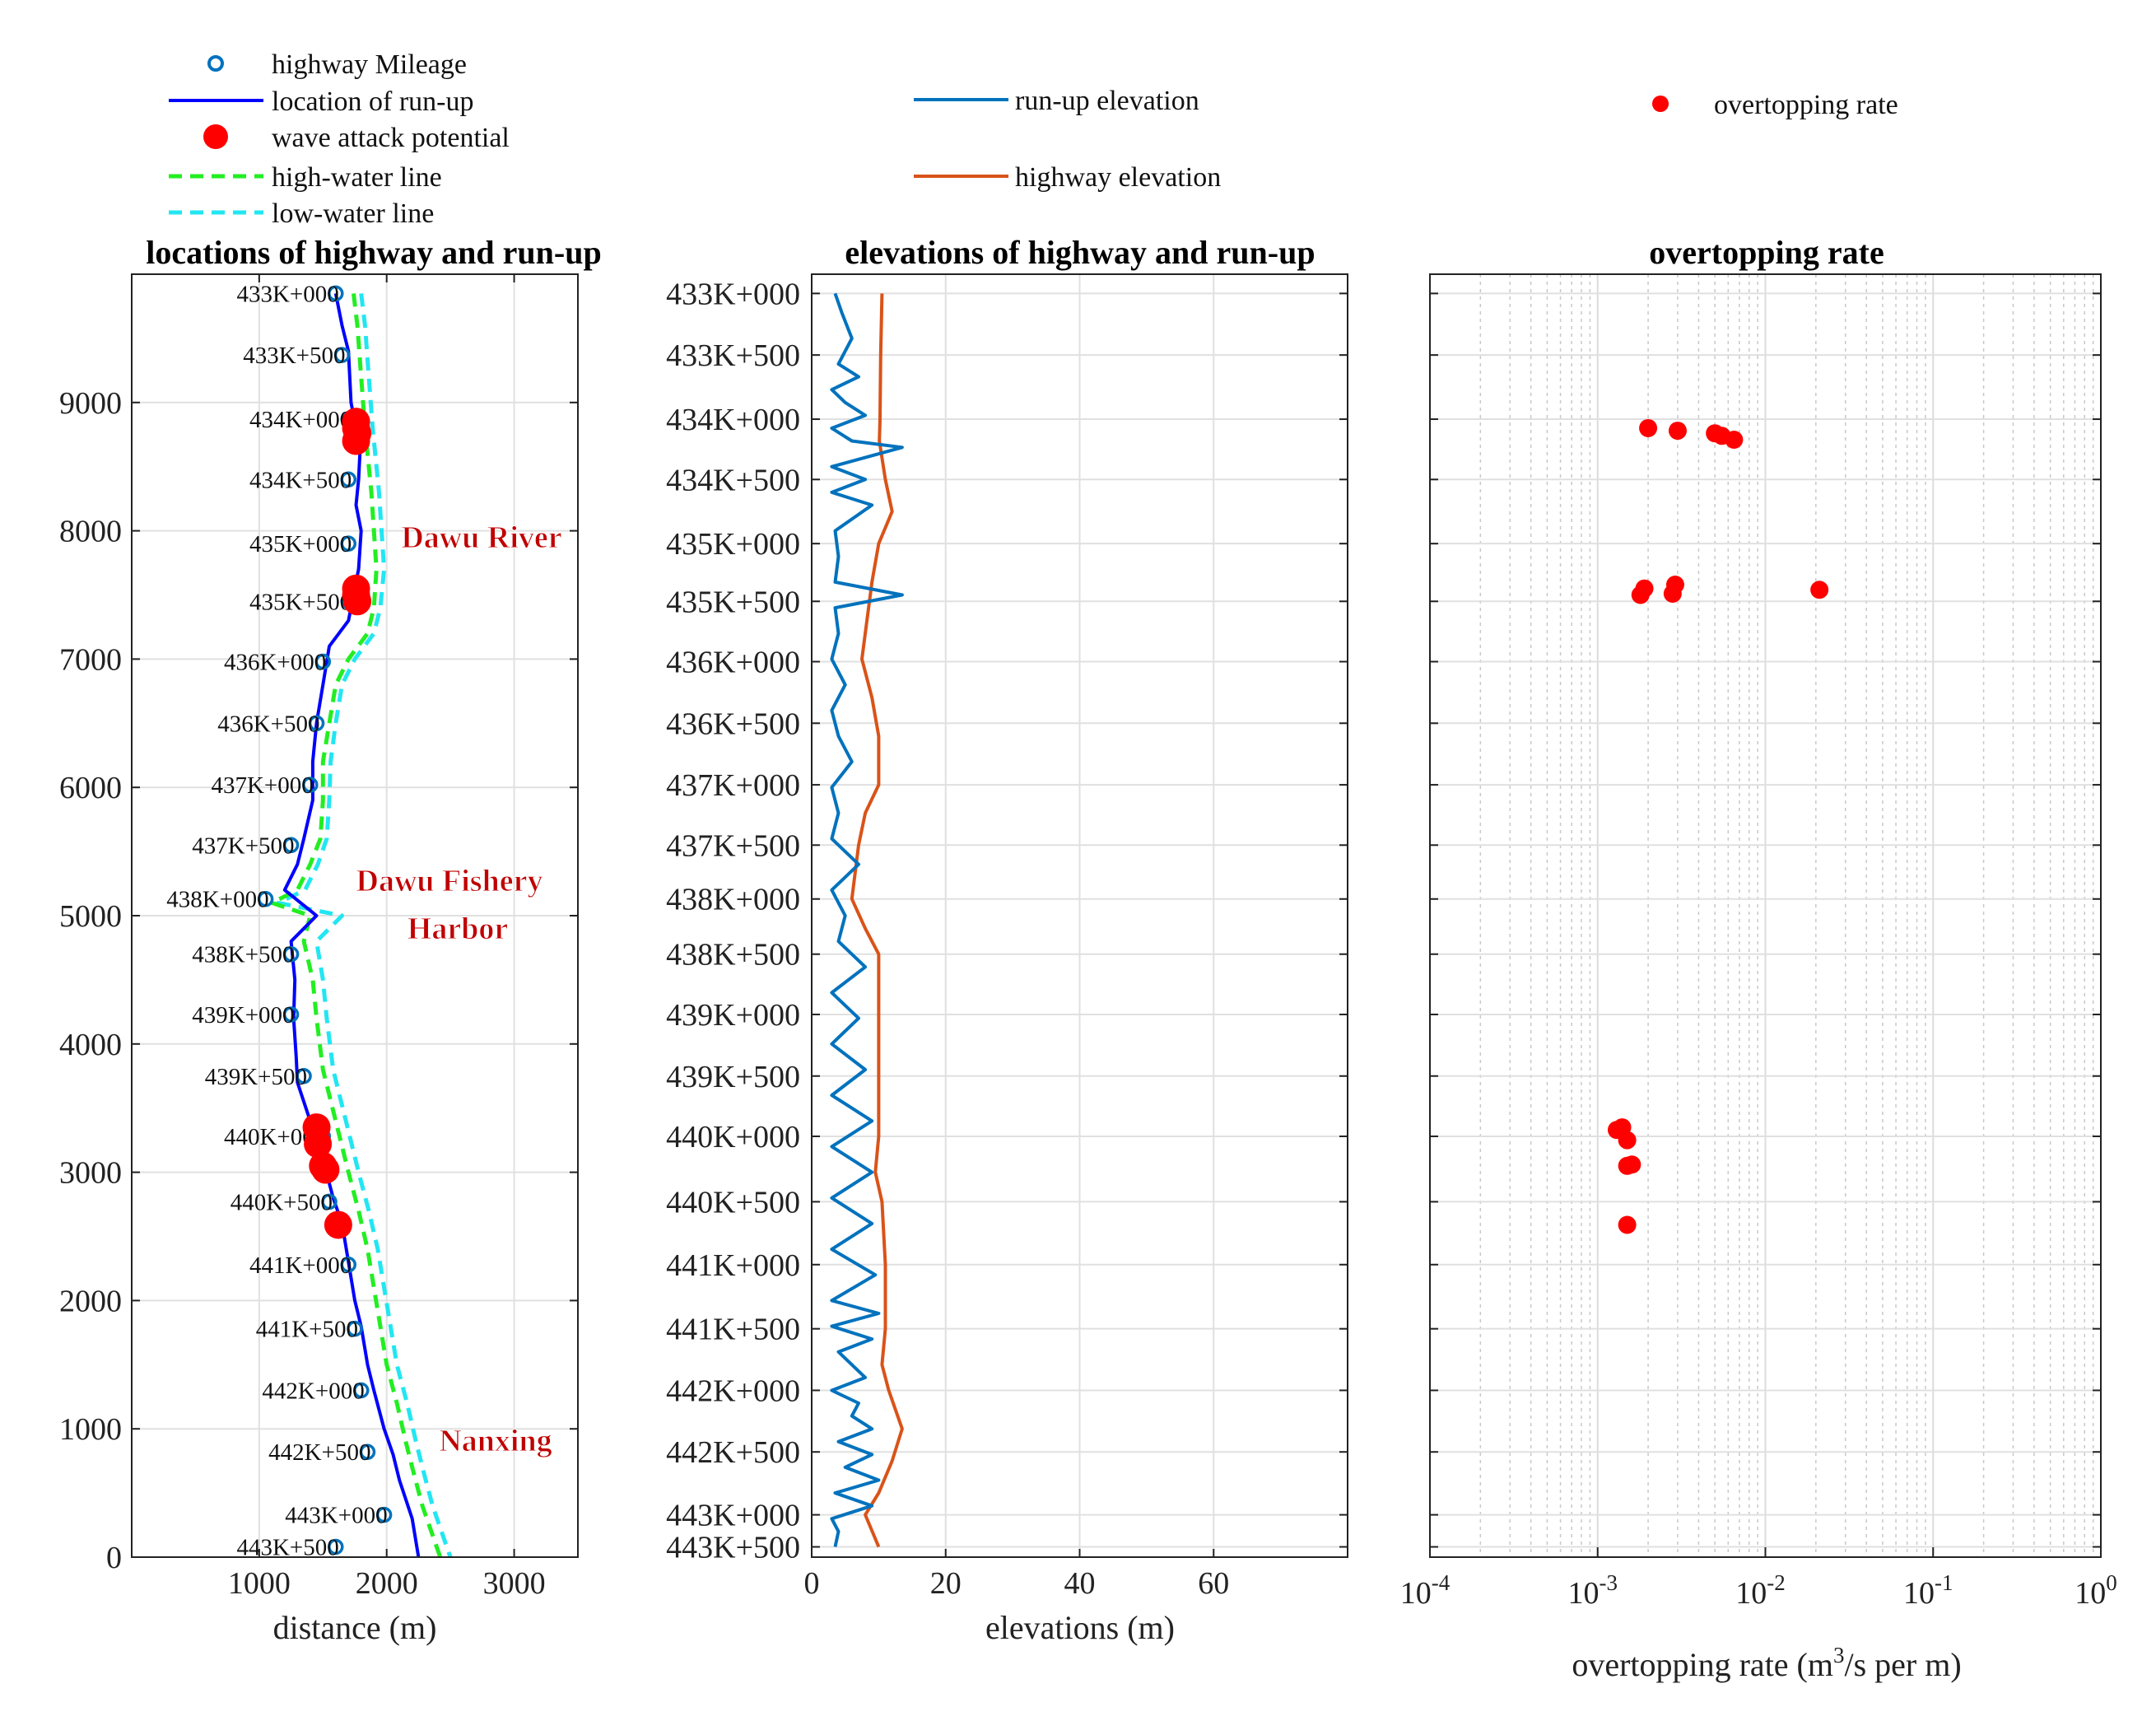  I want to click on mileage-label-1: 433K+500, so click(294, 356).